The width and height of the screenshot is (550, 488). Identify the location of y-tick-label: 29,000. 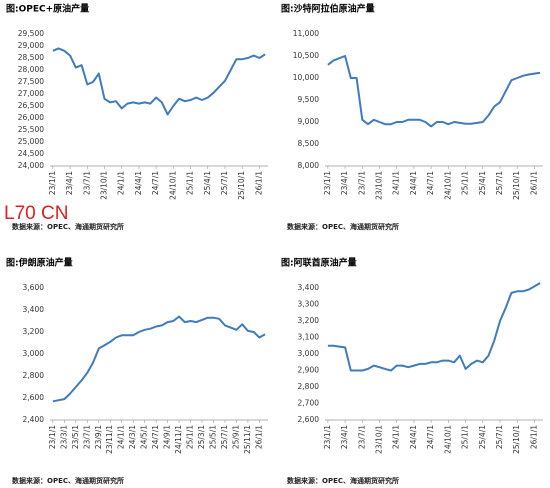
(31, 45).